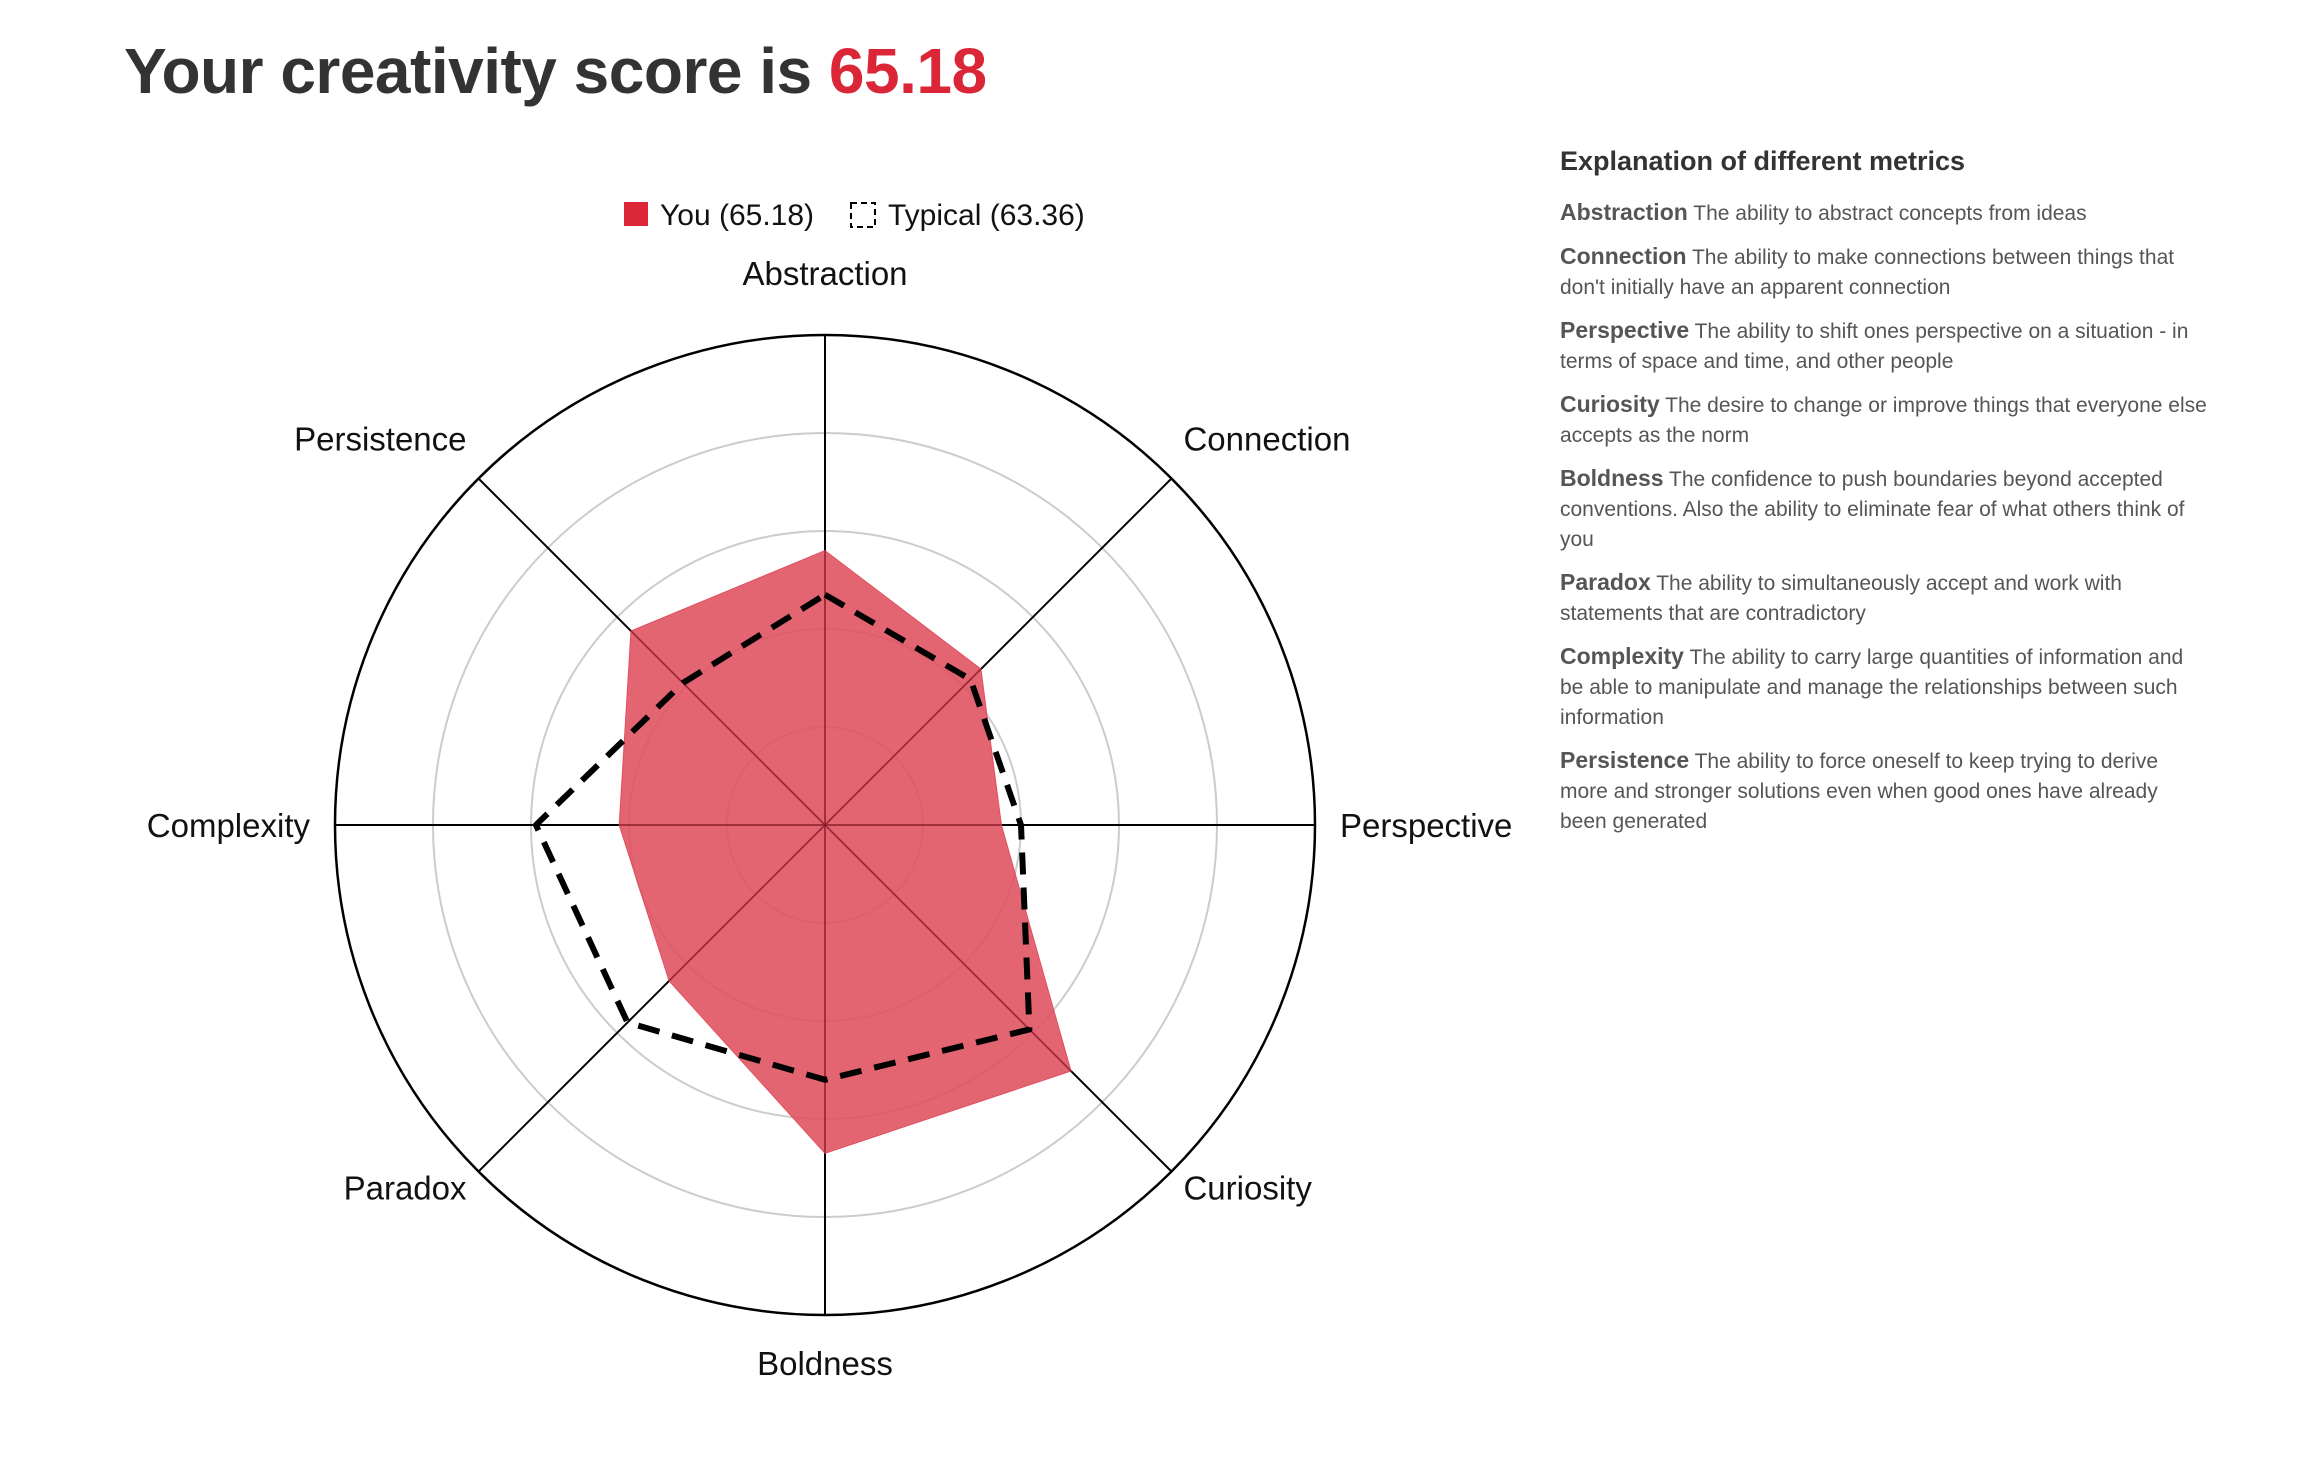 This screenshot has height=1464, width=2322. What do you see at coordinates (907, 71) in the screenshot?
I see `creativity-score: 65.18` at bounding box center [907, 71].